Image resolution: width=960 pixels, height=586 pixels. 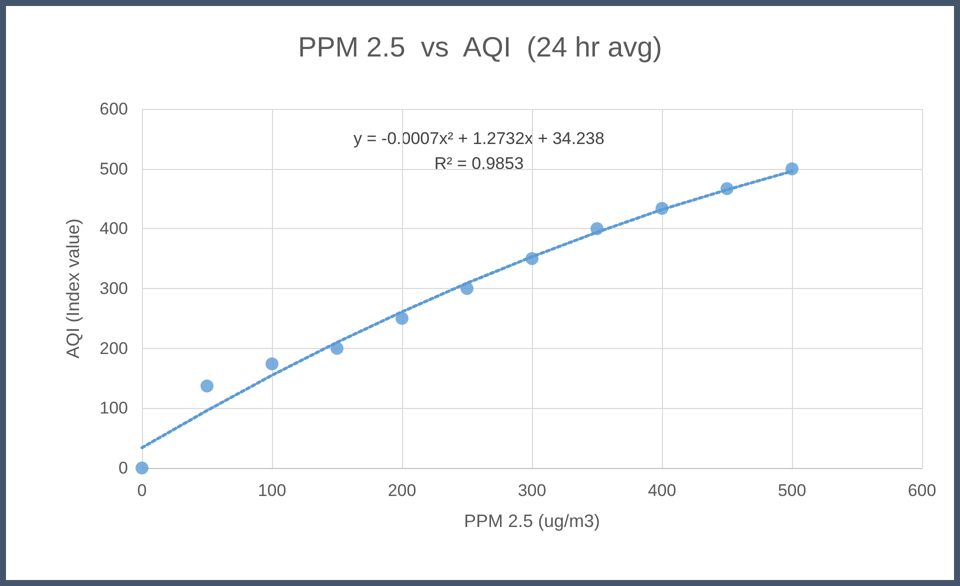 What do you see at coordinates (479, 163) in the screenshot?
I see `annotation: R² = 0.9853` at bounding box center [479, 163].